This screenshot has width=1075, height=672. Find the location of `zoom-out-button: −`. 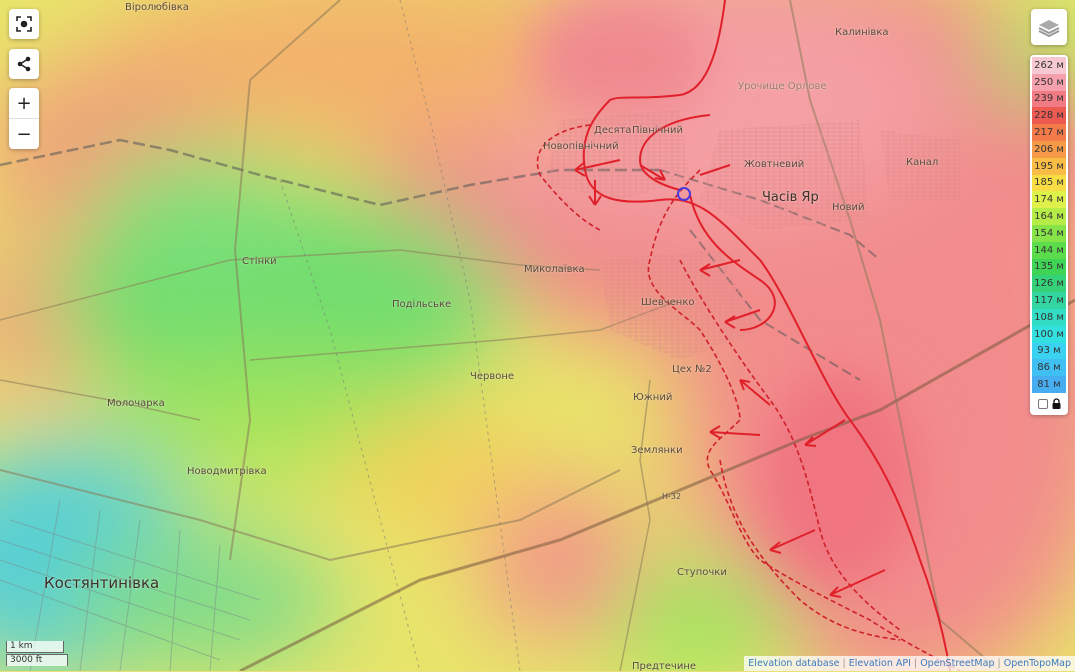

zoom-out-button: − is located at coordinates (24, 133).